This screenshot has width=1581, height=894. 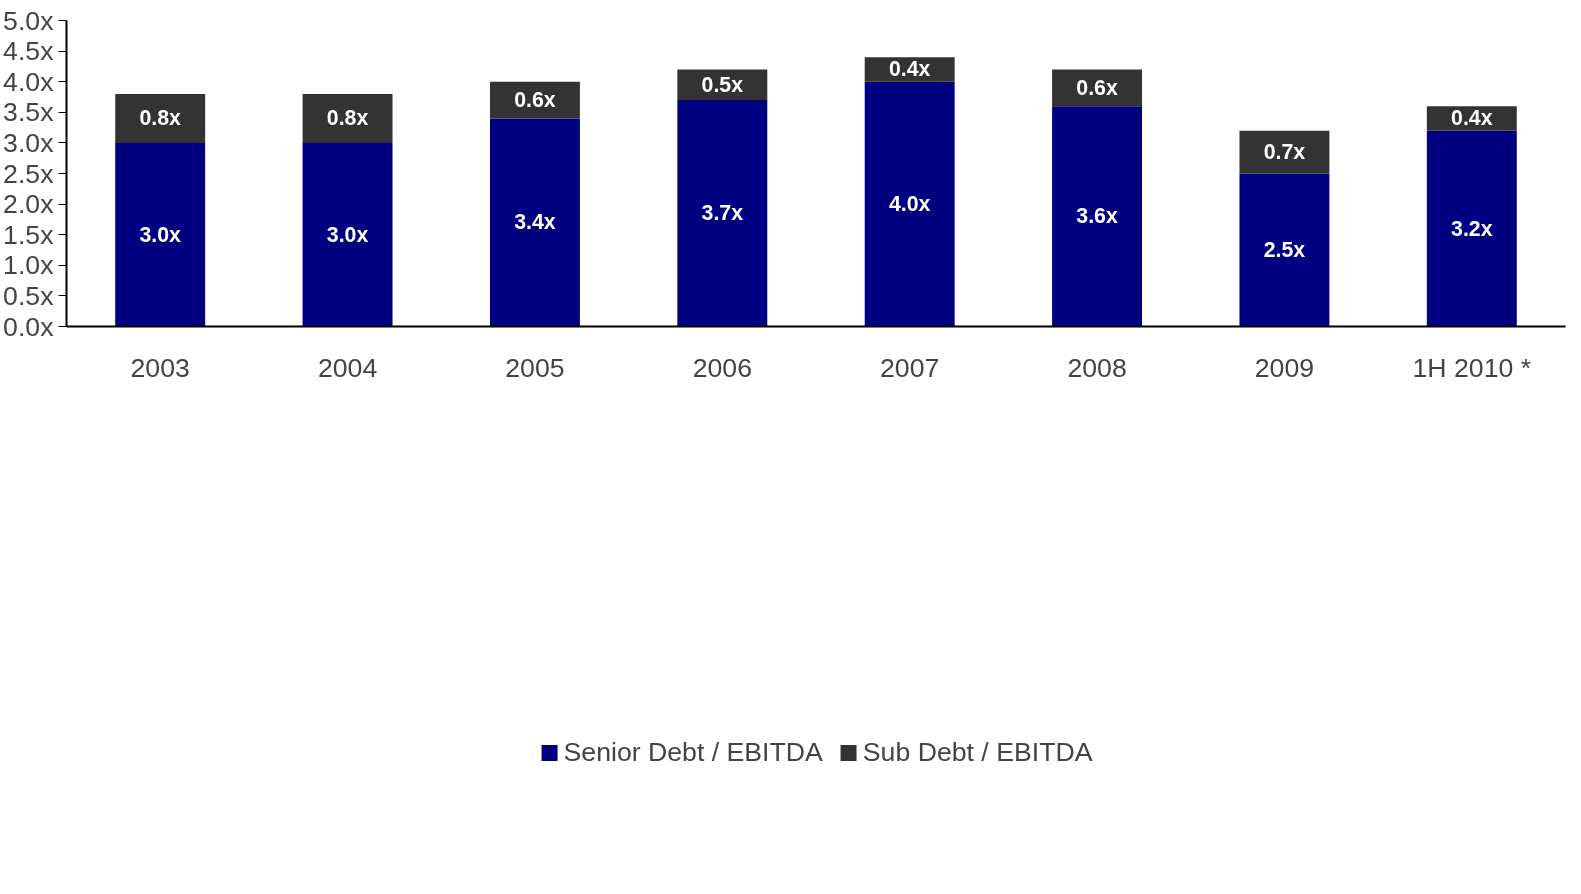 What do you see at coordinates (29, 20) in the screenshot?
I see `y-tick-label: 5.0x` at bounding box center [29, 20].